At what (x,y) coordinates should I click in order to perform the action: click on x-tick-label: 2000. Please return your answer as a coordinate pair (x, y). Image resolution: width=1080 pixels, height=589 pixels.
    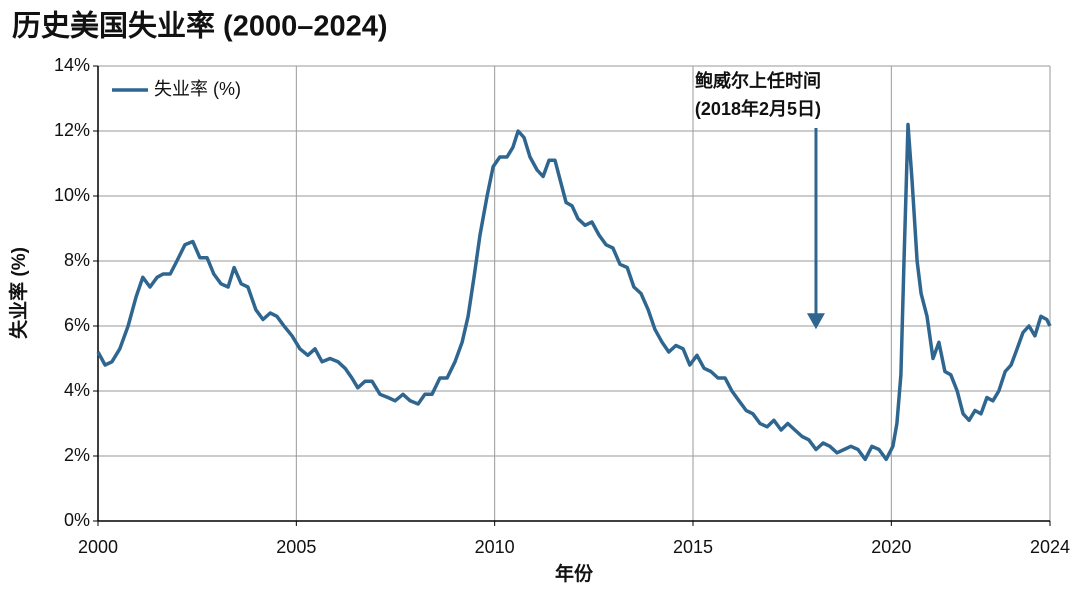
    Looking at the image, I should click on (98, 547).